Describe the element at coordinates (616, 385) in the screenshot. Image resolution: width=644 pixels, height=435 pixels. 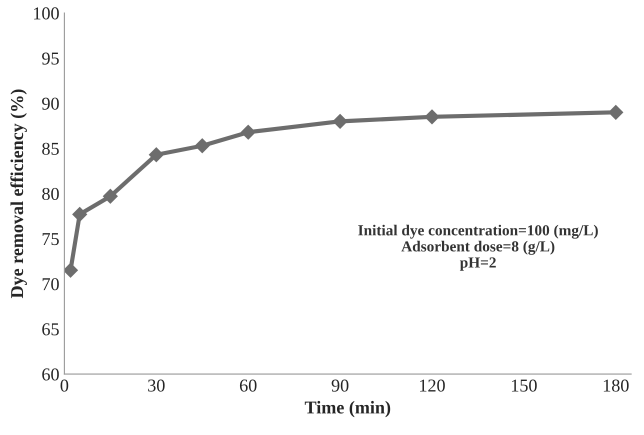
I see `x-tick-label: 180` at that location.